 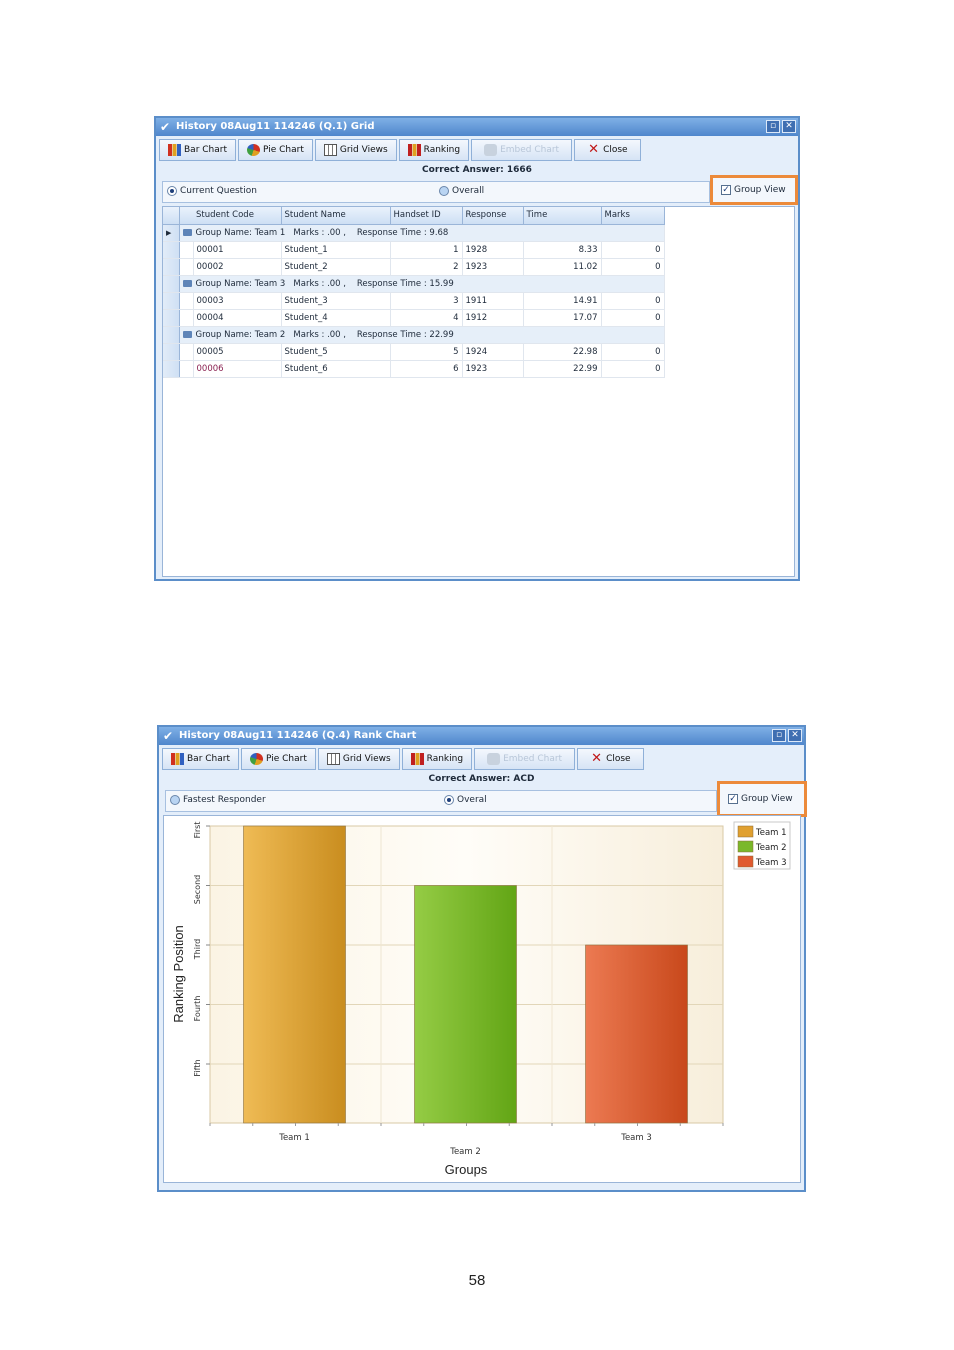 I want to click on y-tick-label: Fourth, so click(x=197, y=1009).